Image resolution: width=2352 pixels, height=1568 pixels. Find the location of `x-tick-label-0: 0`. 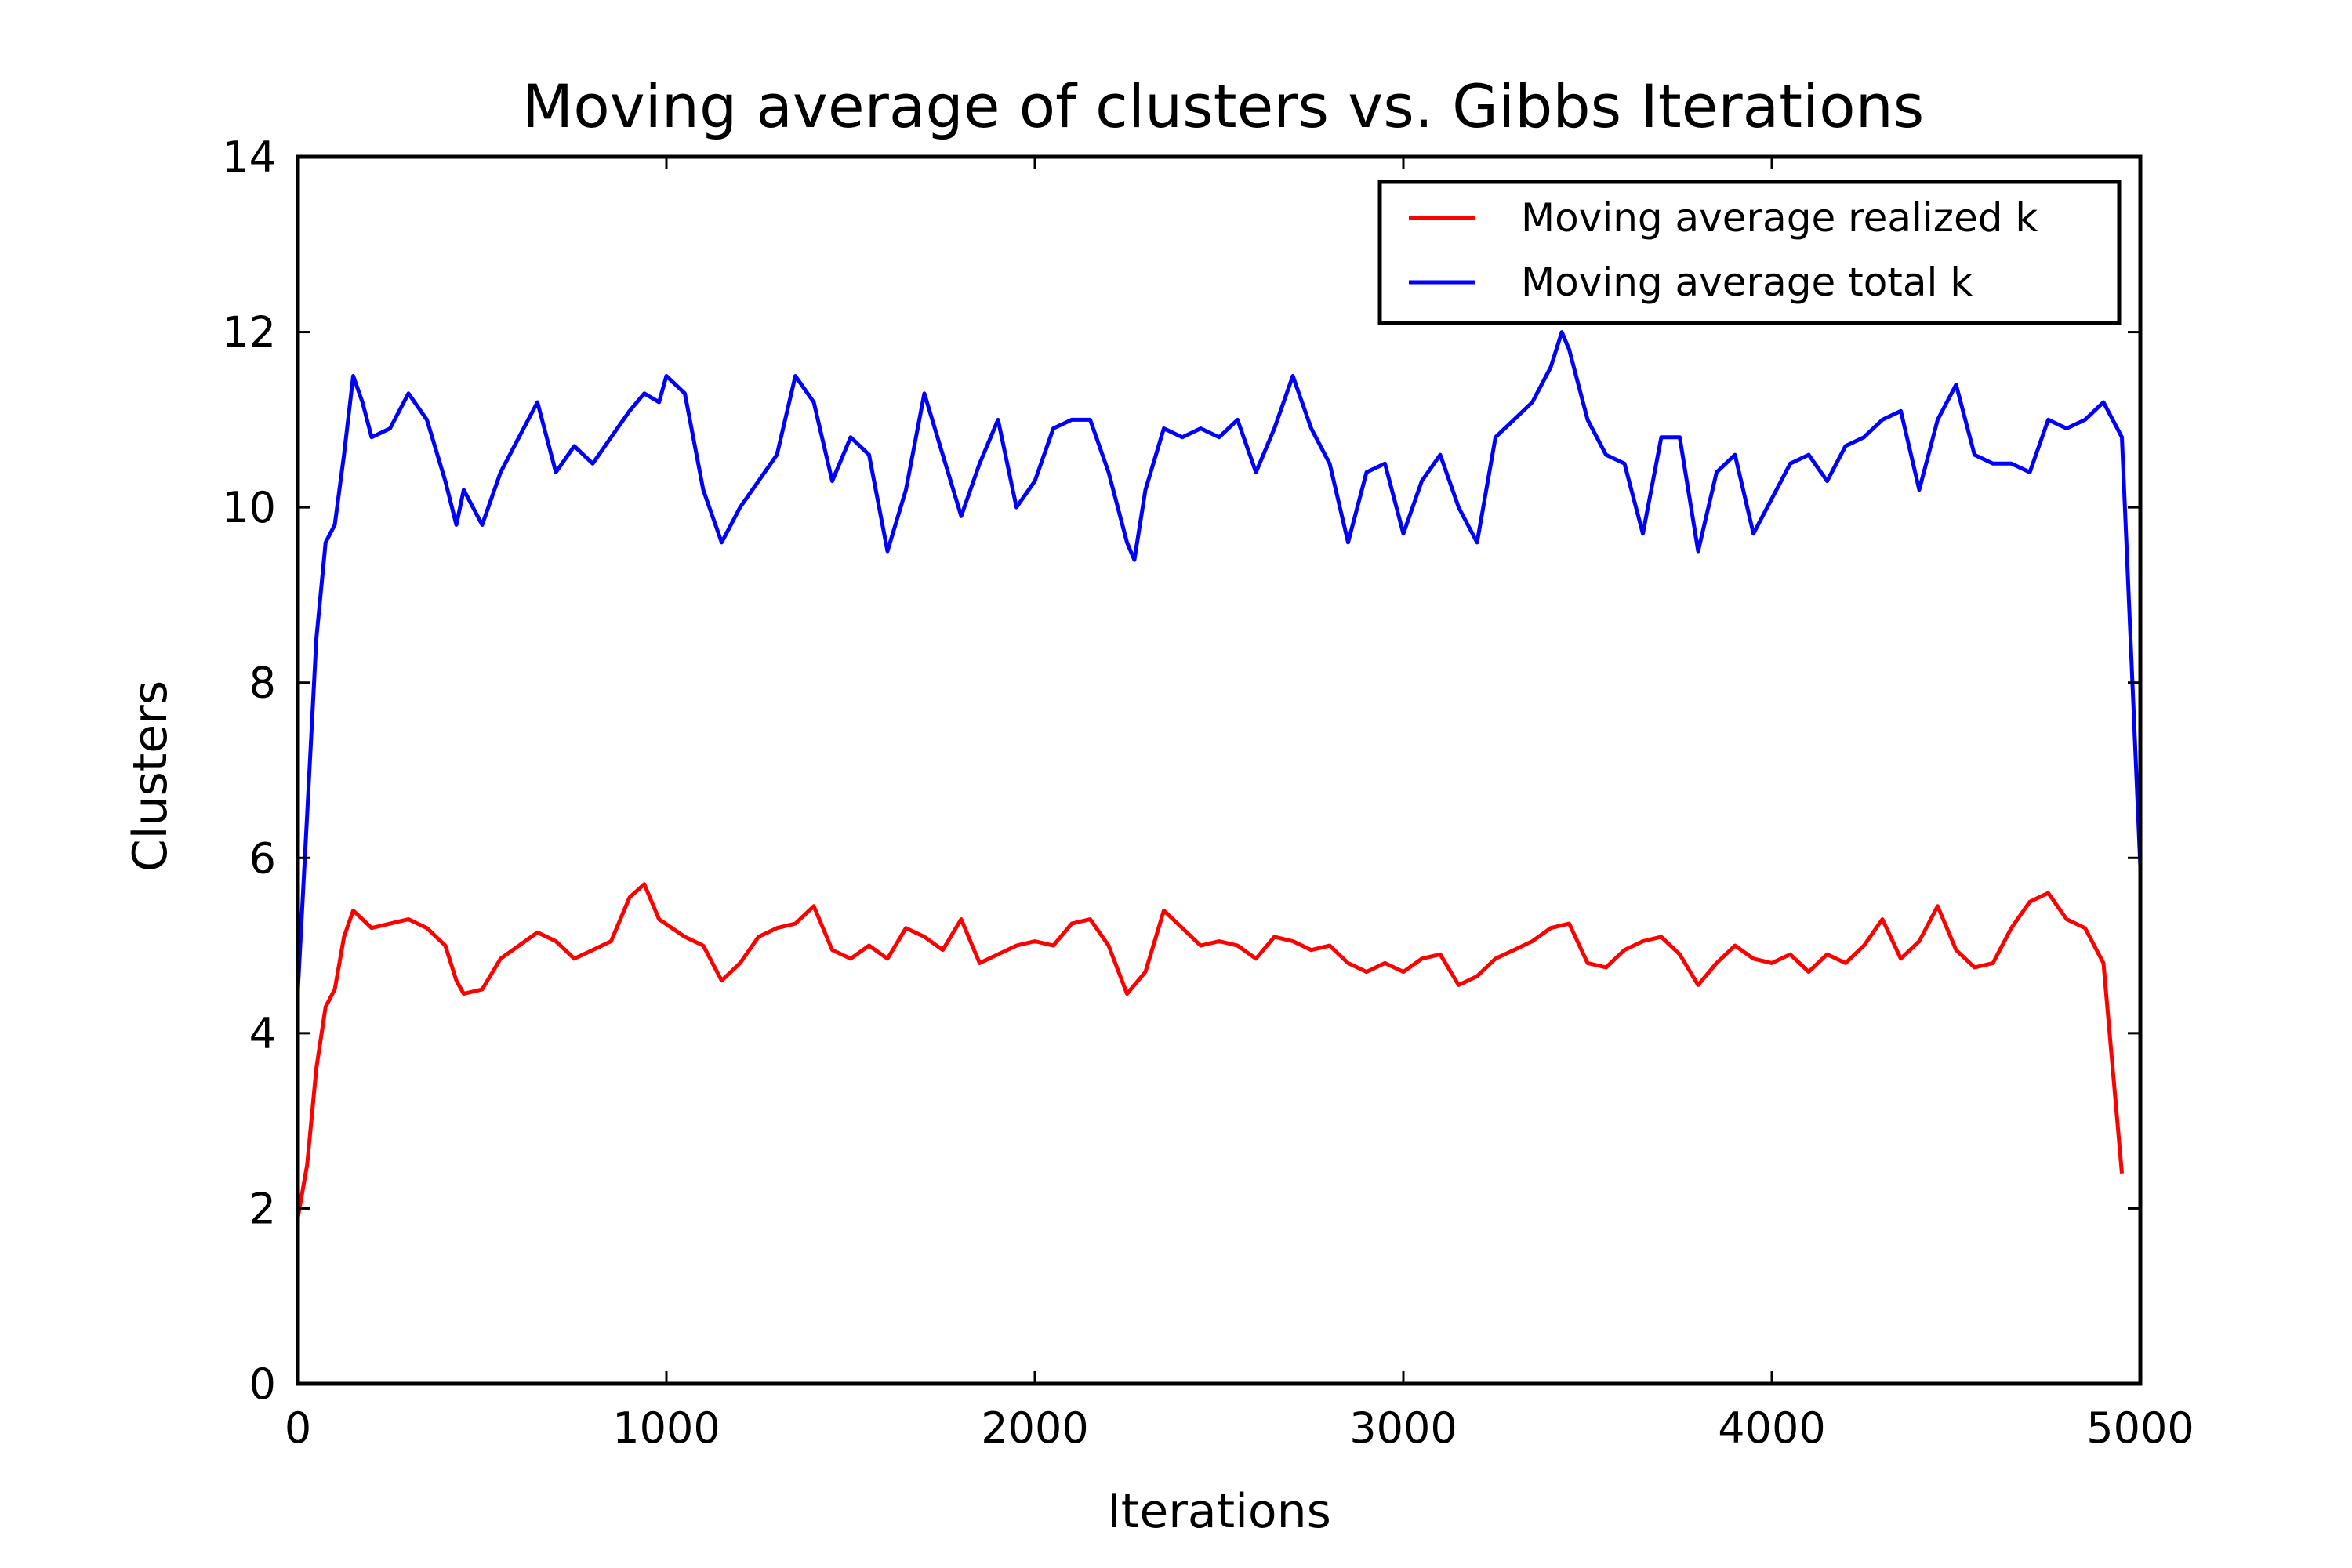

x-tick-label-0: 0 is located at coordinates (298, 1428).